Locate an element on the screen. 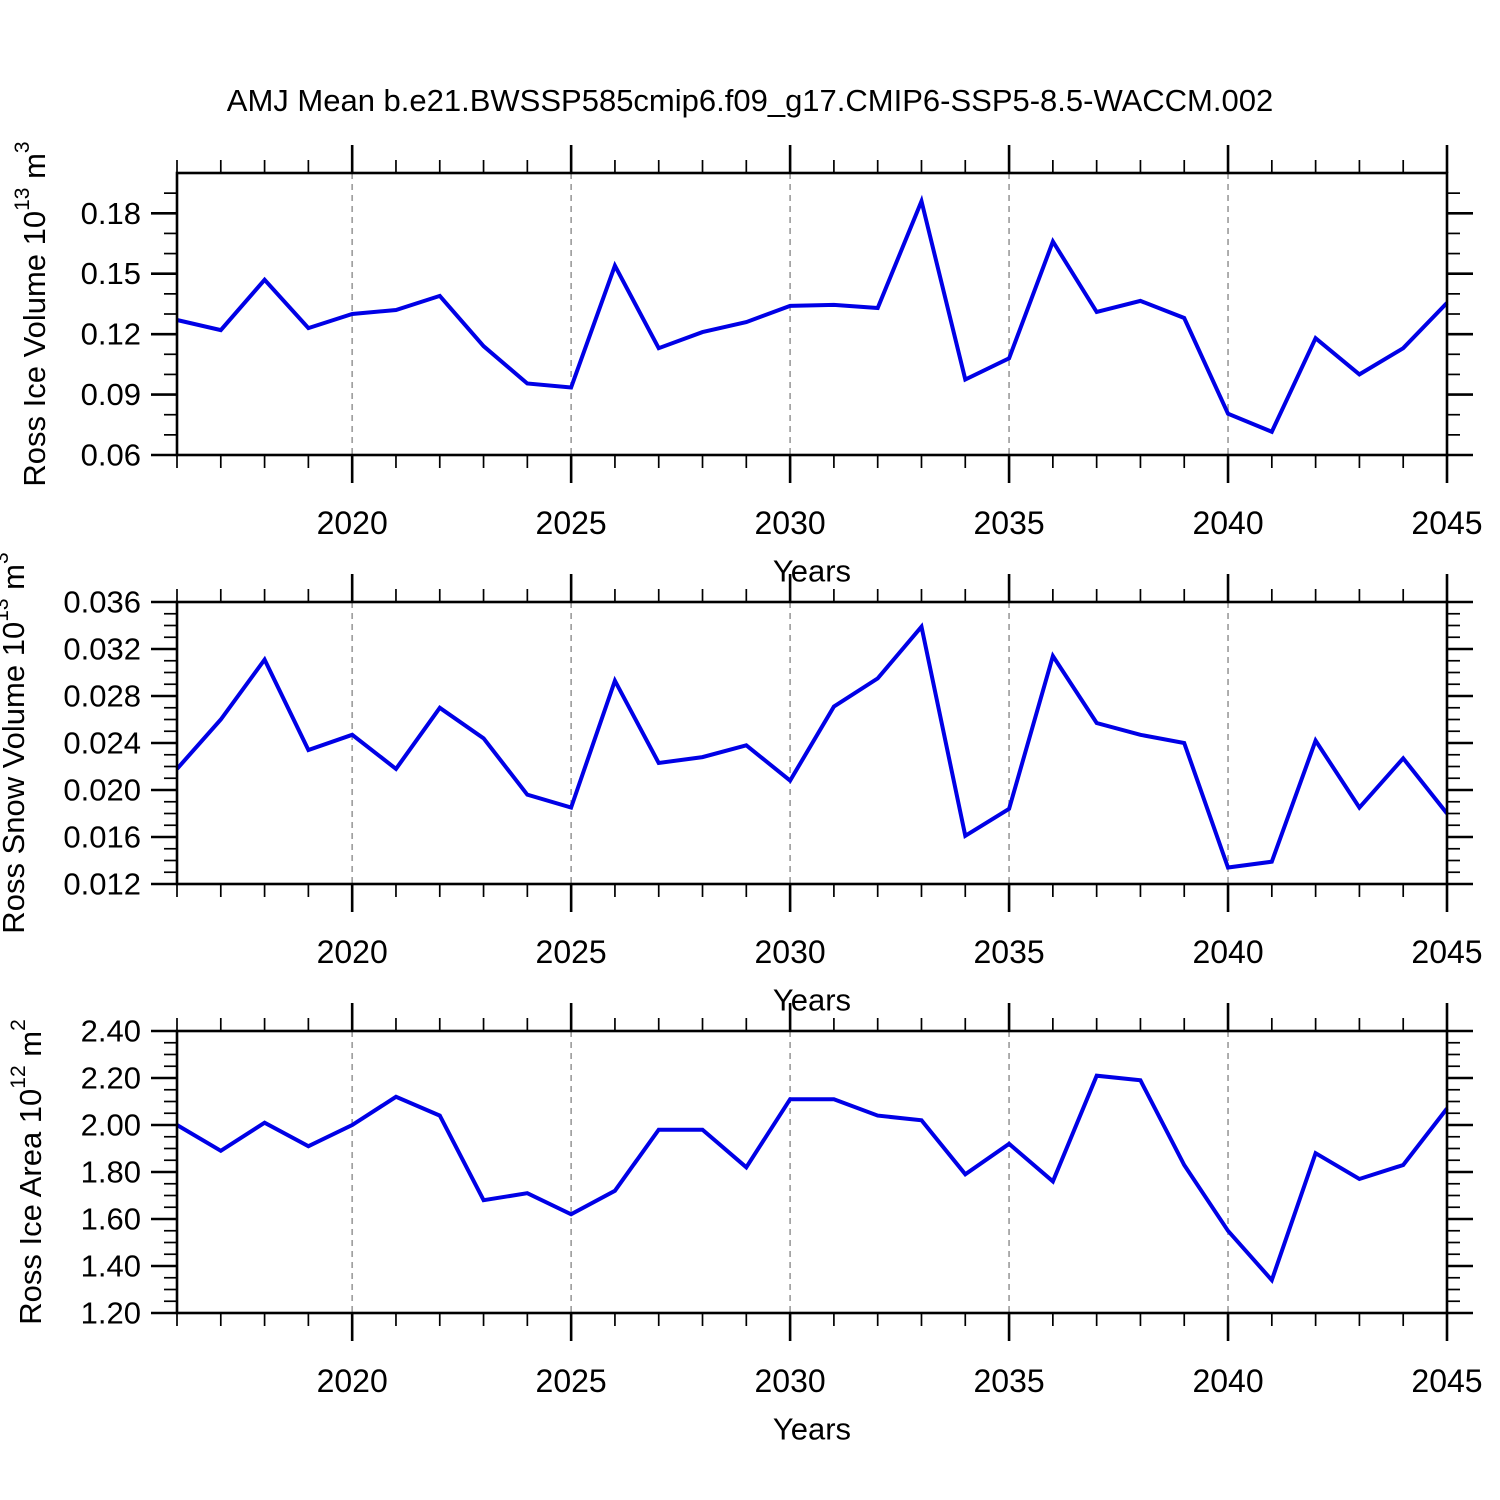 Image resolution: width=1500 pixels, height=1500 pixels. y-tick-label: 1.80 is located at coordinates (111, 1172).